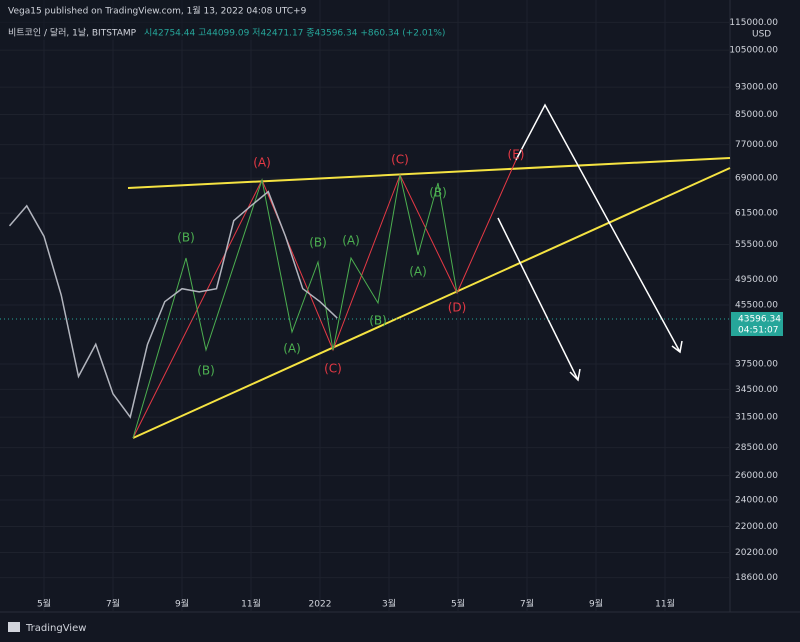 Image resolution: width=800 pixels, height=642 pixels. I want to click on y-tick-label: 93000.00, so click(756, 88).